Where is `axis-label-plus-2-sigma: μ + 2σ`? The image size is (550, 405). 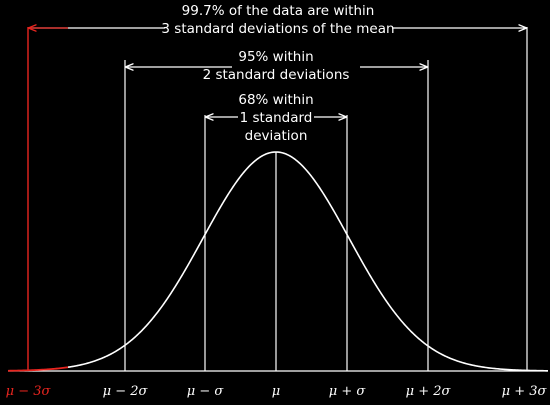
axis-label-plus-2-sigma: μ + 2σ is located at coordinates (429, 391).